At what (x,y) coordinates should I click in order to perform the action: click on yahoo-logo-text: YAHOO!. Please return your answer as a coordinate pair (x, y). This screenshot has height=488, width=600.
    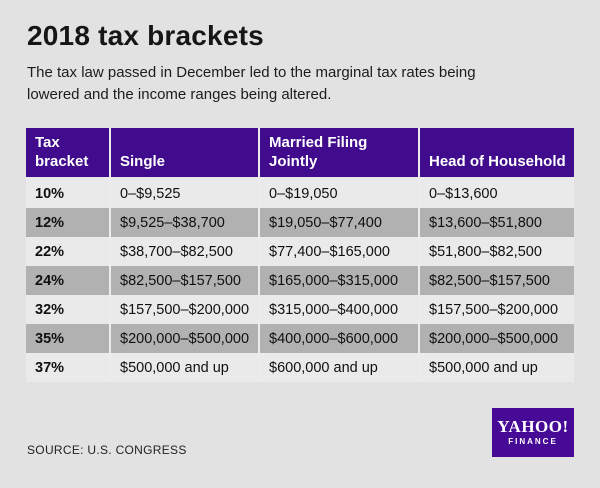
    Looking at the image, I should click on (533, 426).